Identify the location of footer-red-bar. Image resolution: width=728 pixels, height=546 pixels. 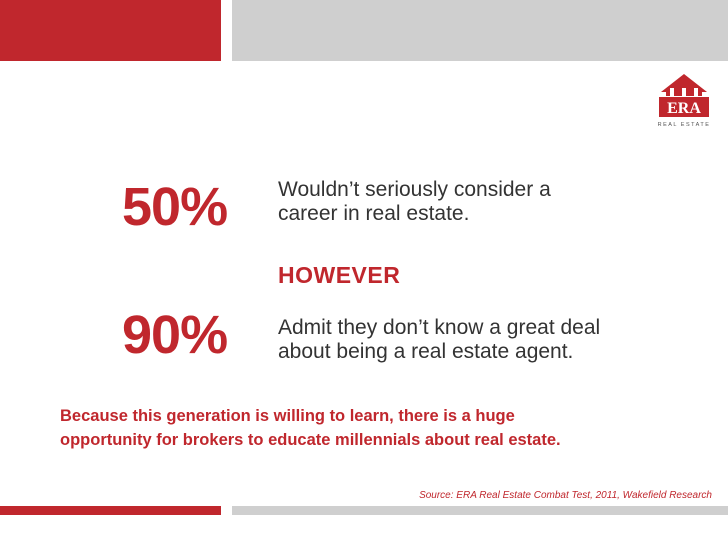
(110, 510).